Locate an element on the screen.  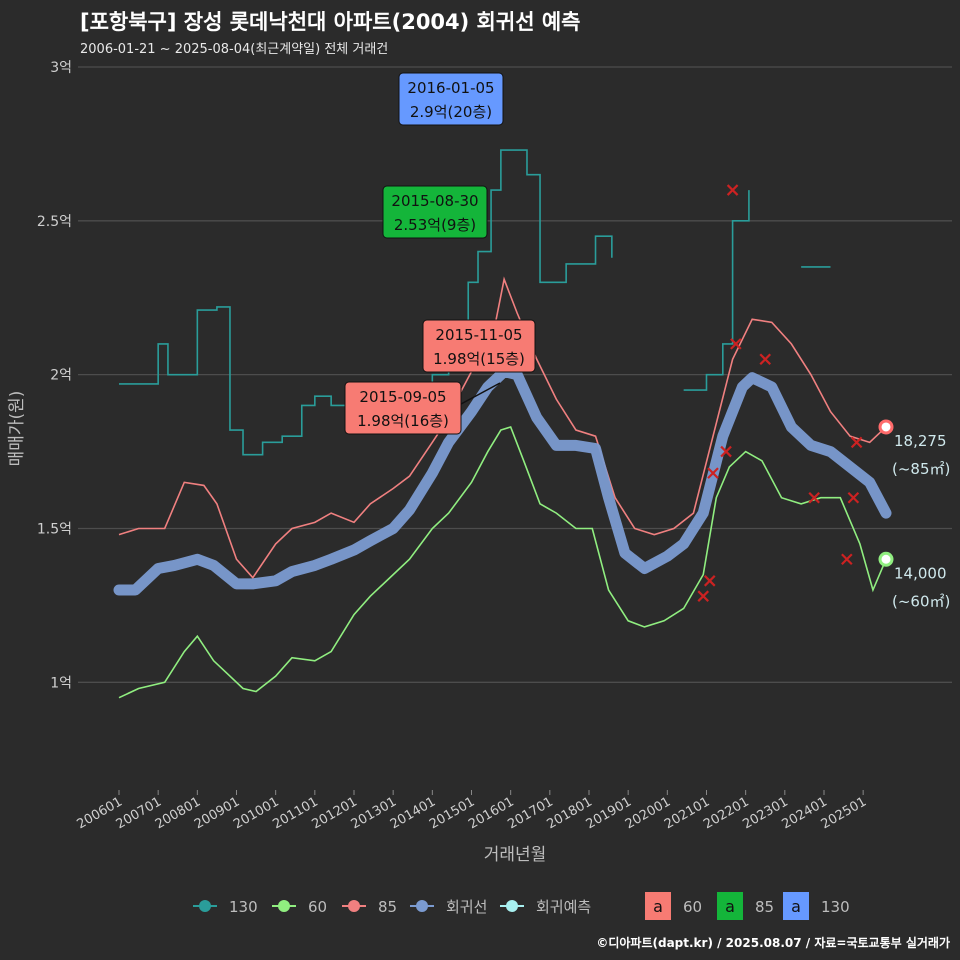
annotation-date: 2016-01-05 is located at coordinates (450, 88).